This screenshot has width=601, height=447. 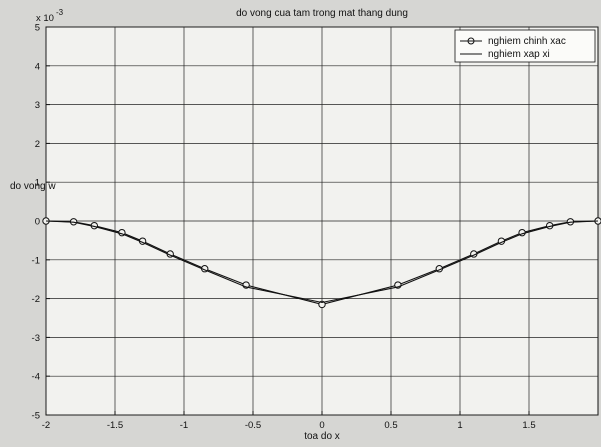 I want to click on y-tick-label: -2, so click(x=36, y=299).